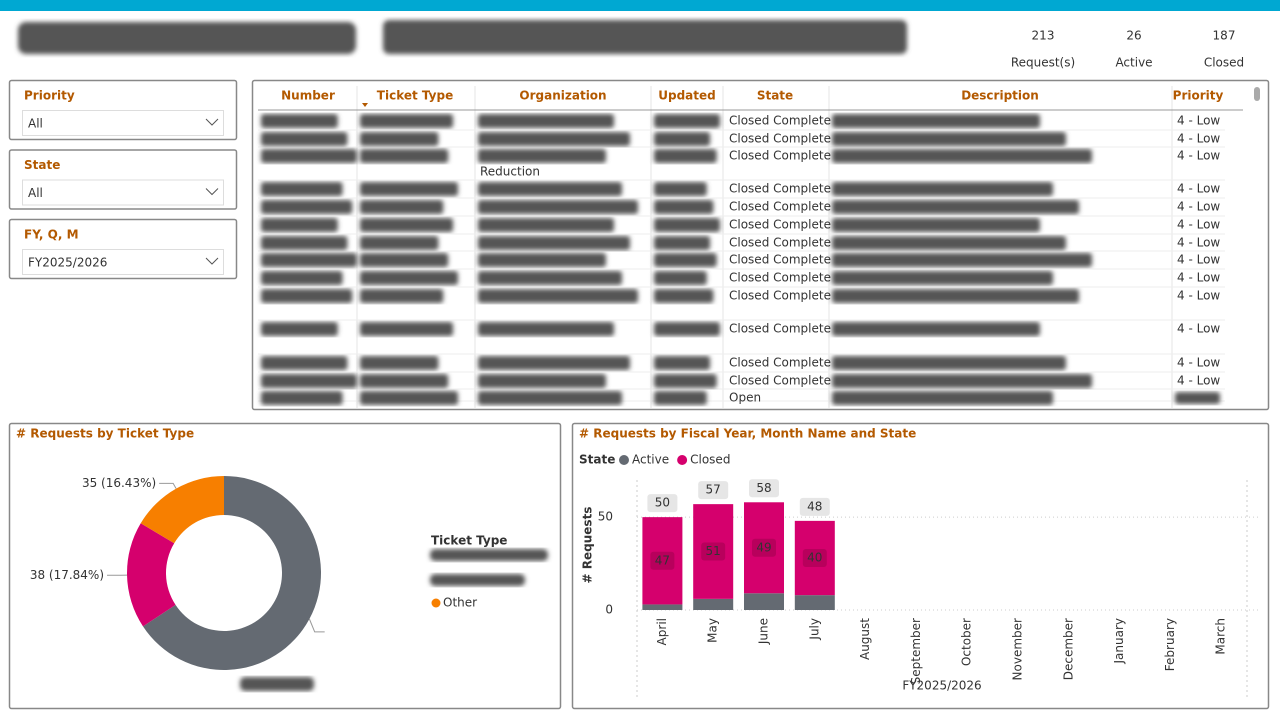 The height and width of the screenshot is (720, 1280). Describe the element at coordinates (460, 603) in the screenshot. I see `legend-label: Other` at that location.